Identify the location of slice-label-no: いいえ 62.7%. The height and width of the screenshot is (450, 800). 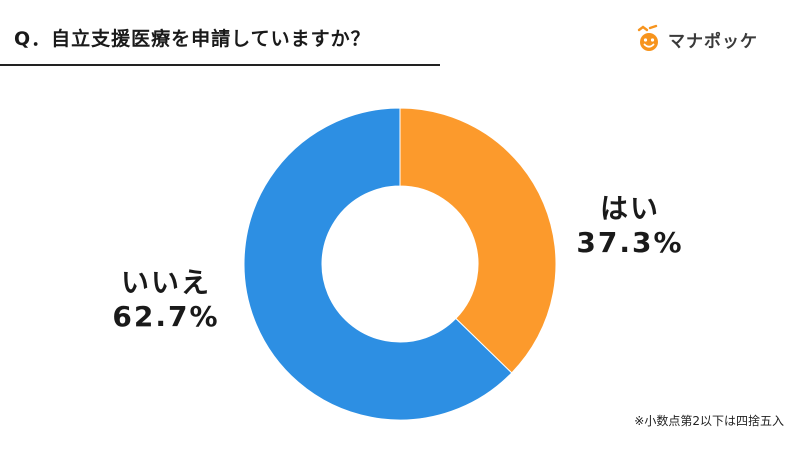
(166, 300).